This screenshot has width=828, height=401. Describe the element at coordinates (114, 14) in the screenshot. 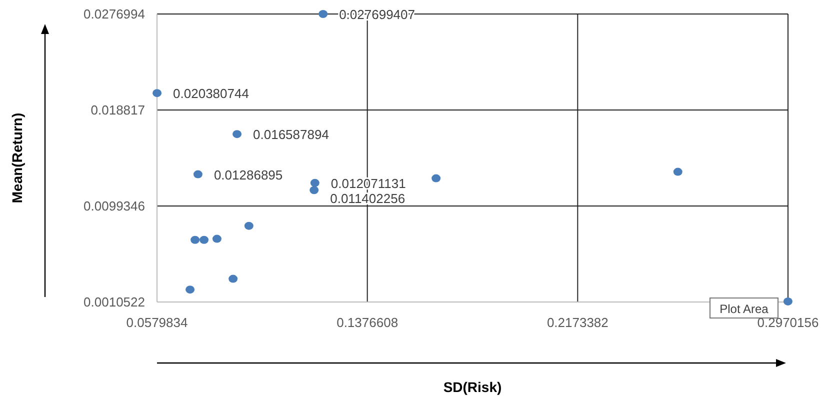

I see `y-tick-label: 0.0276994` at that location.